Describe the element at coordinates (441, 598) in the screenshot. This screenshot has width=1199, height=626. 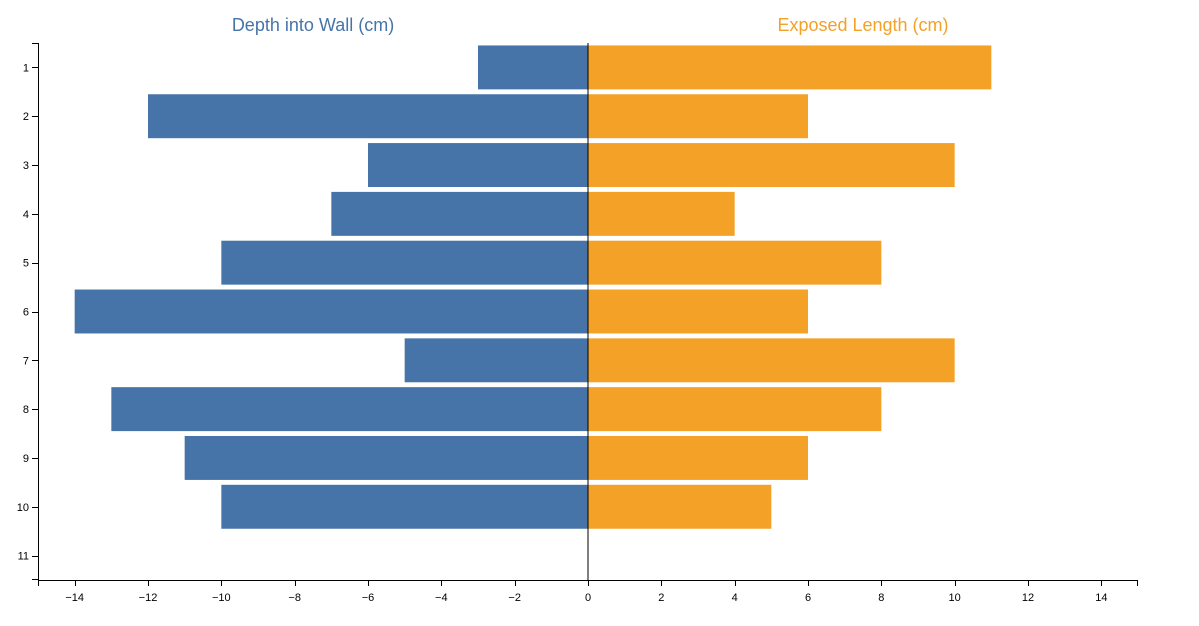
I see `x-tick-label: −4` at that location.